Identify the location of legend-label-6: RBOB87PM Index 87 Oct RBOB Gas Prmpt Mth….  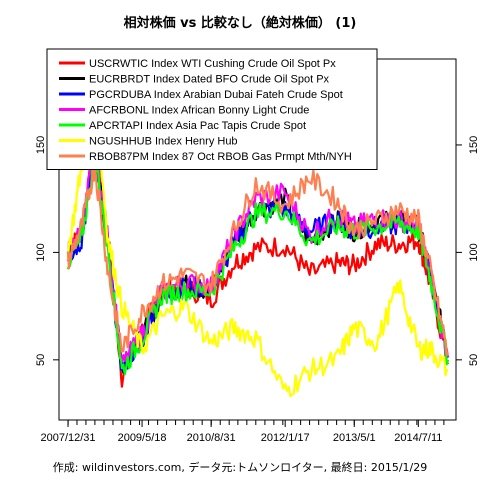
(220, 157).